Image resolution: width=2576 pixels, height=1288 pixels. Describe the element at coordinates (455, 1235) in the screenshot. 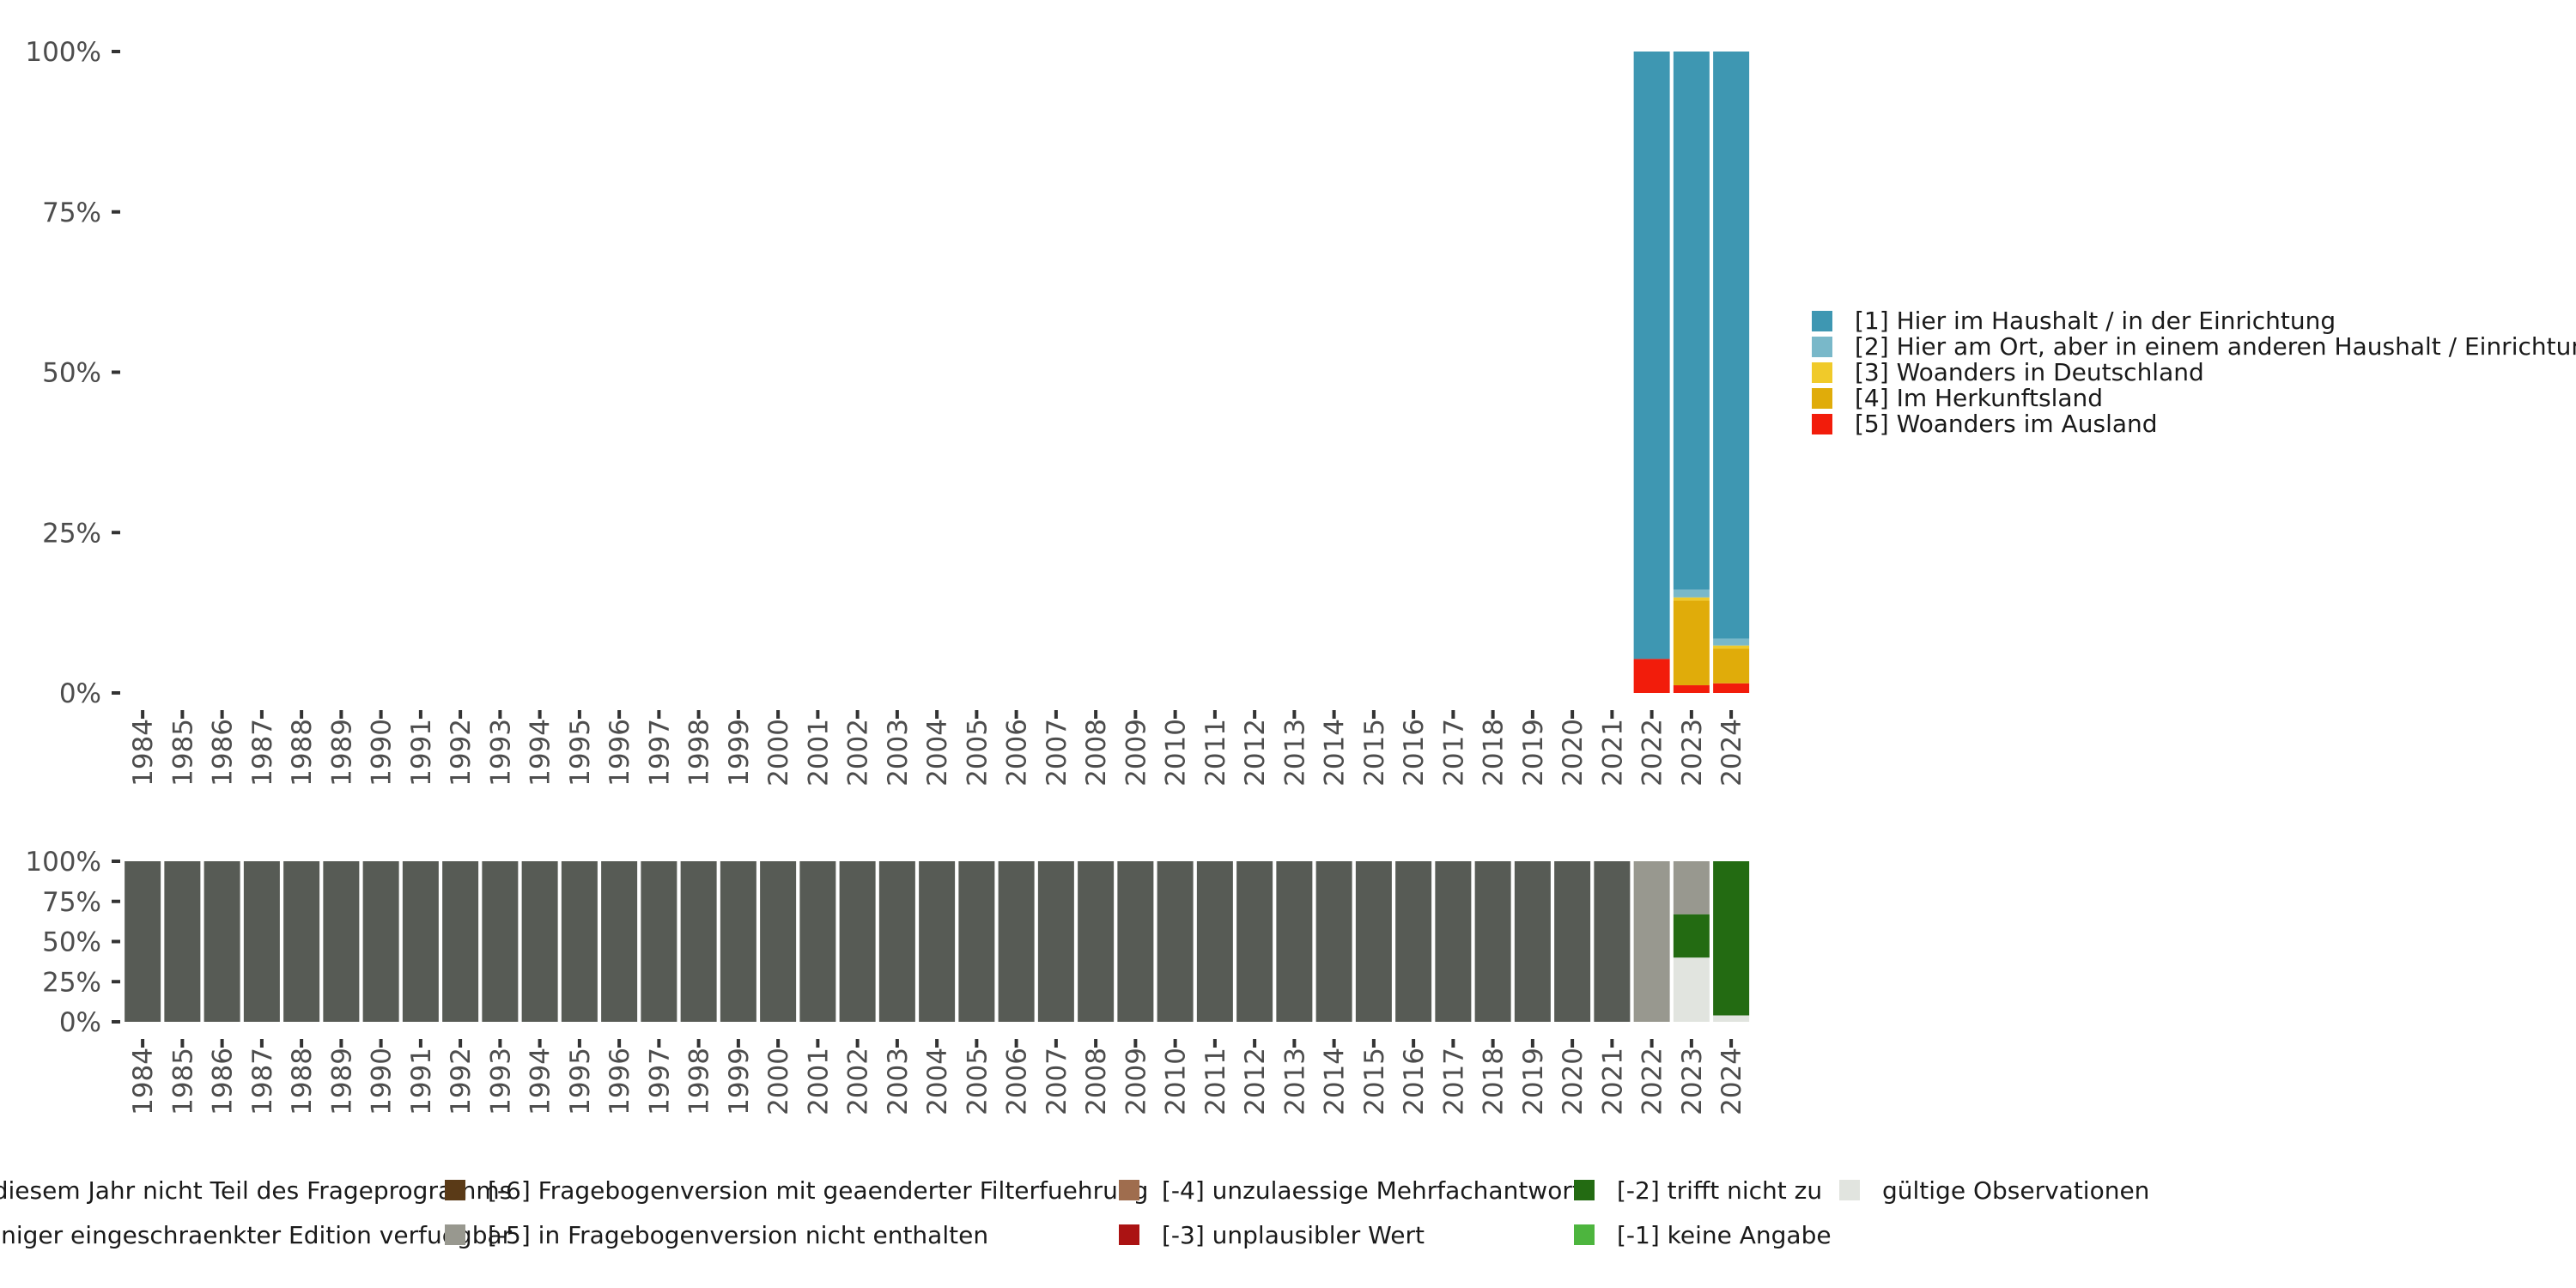

I see `missing-legend-key-m5` at that location.